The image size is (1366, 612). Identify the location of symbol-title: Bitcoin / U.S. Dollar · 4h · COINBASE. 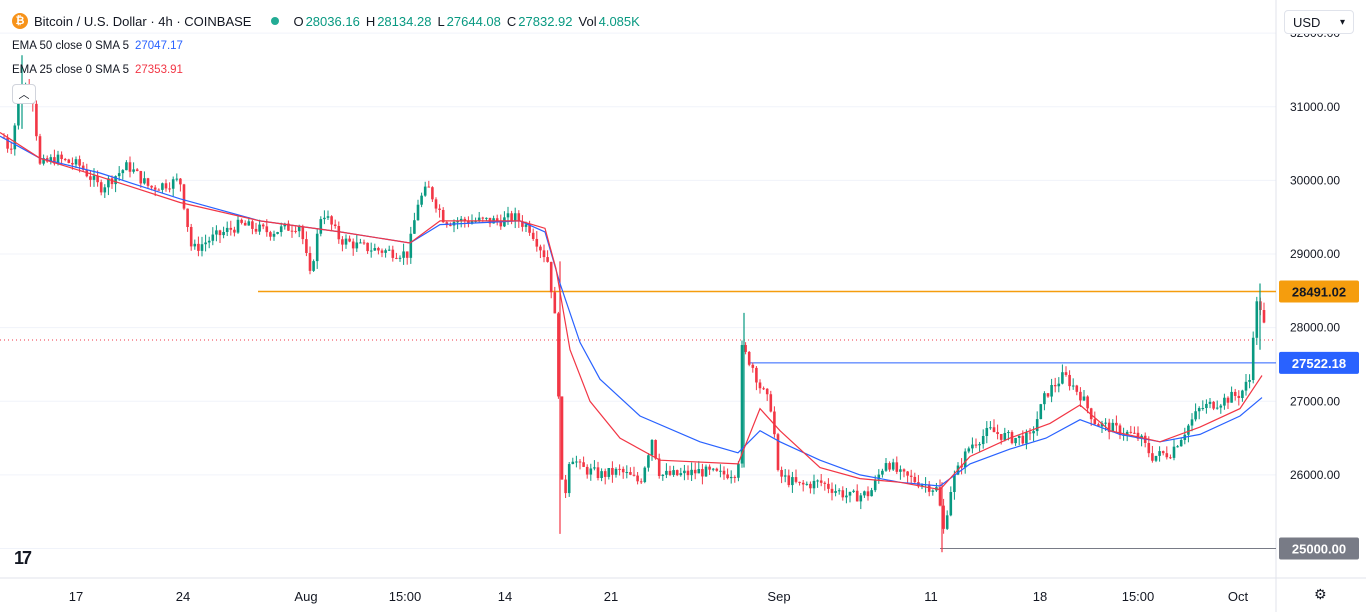
(143, 21).